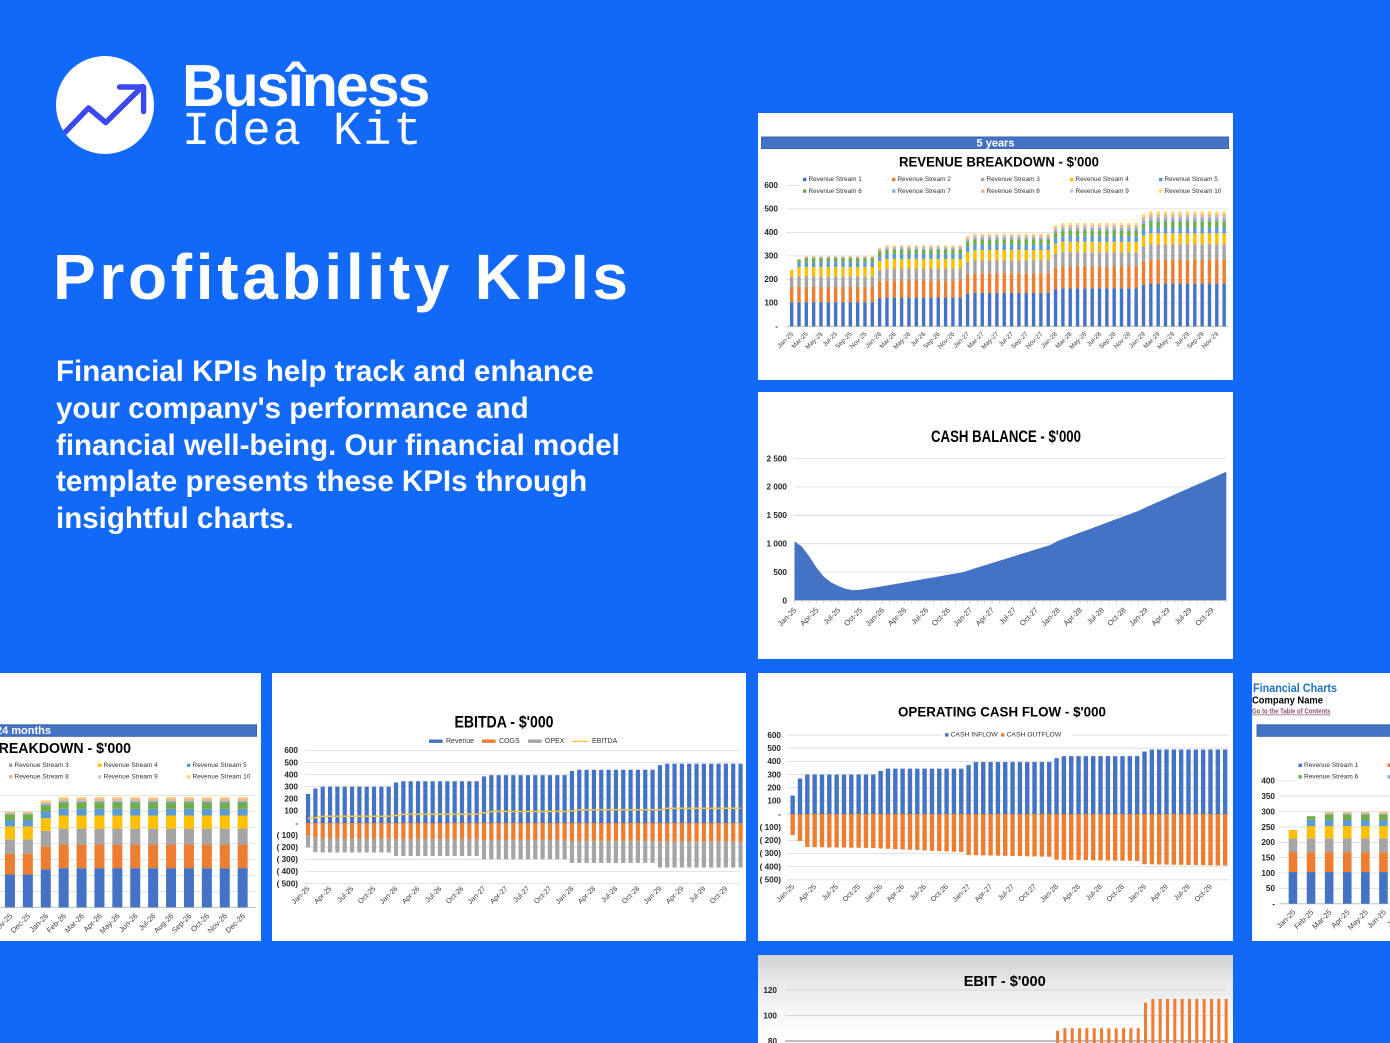 This screenshot has width=1390, height=1043. I want to click on svg-text: 80, so click(773, 1040).